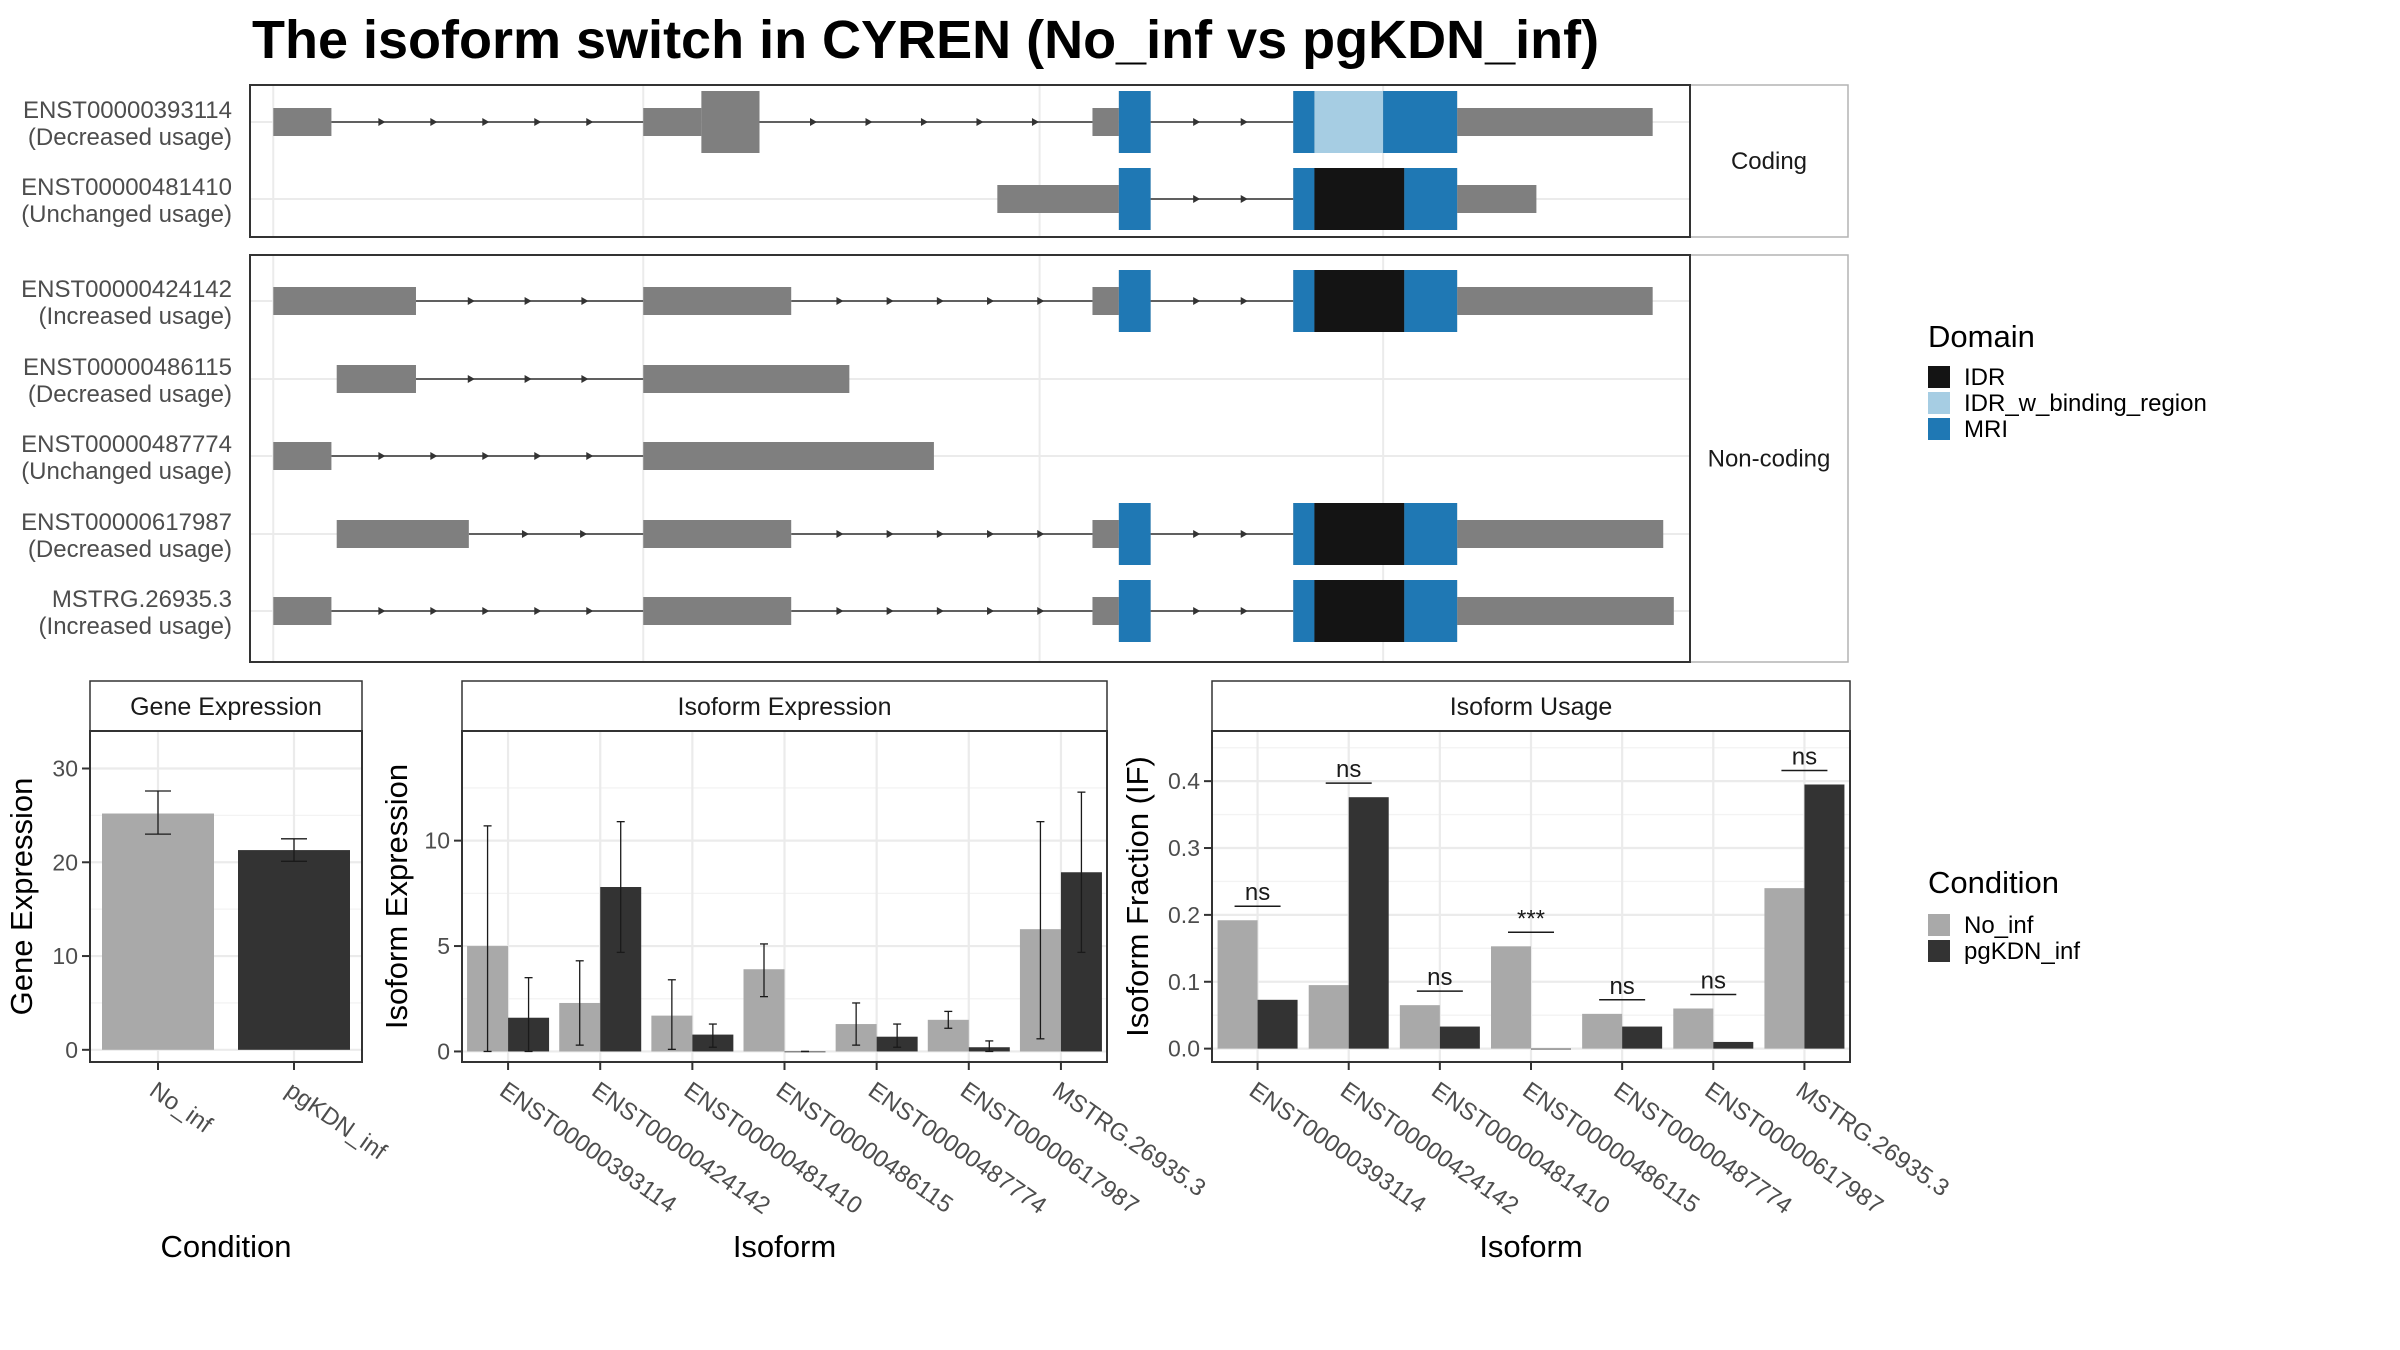  Describe the element at coordinates (226, 707) in the screenshot. I see `panel-title: Gene Expression` at that location.